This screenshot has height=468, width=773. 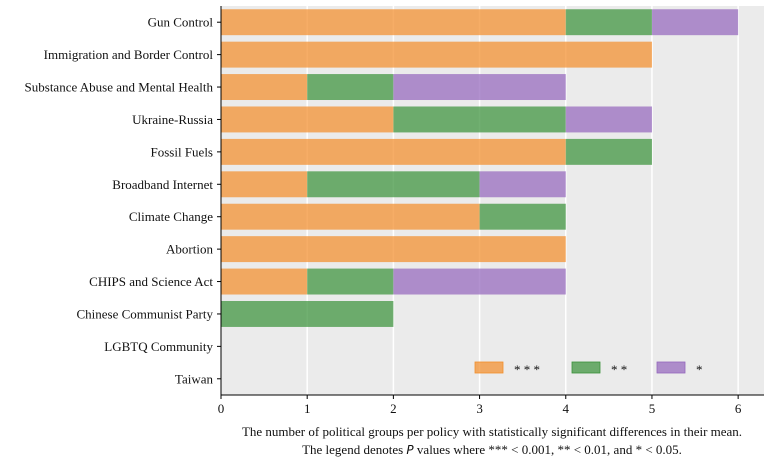 What do you see at coordinates (182, 151) in the screenshot?
I see `y-tick-label-4: Fossil Fuels` at bounding box center [182, 151].